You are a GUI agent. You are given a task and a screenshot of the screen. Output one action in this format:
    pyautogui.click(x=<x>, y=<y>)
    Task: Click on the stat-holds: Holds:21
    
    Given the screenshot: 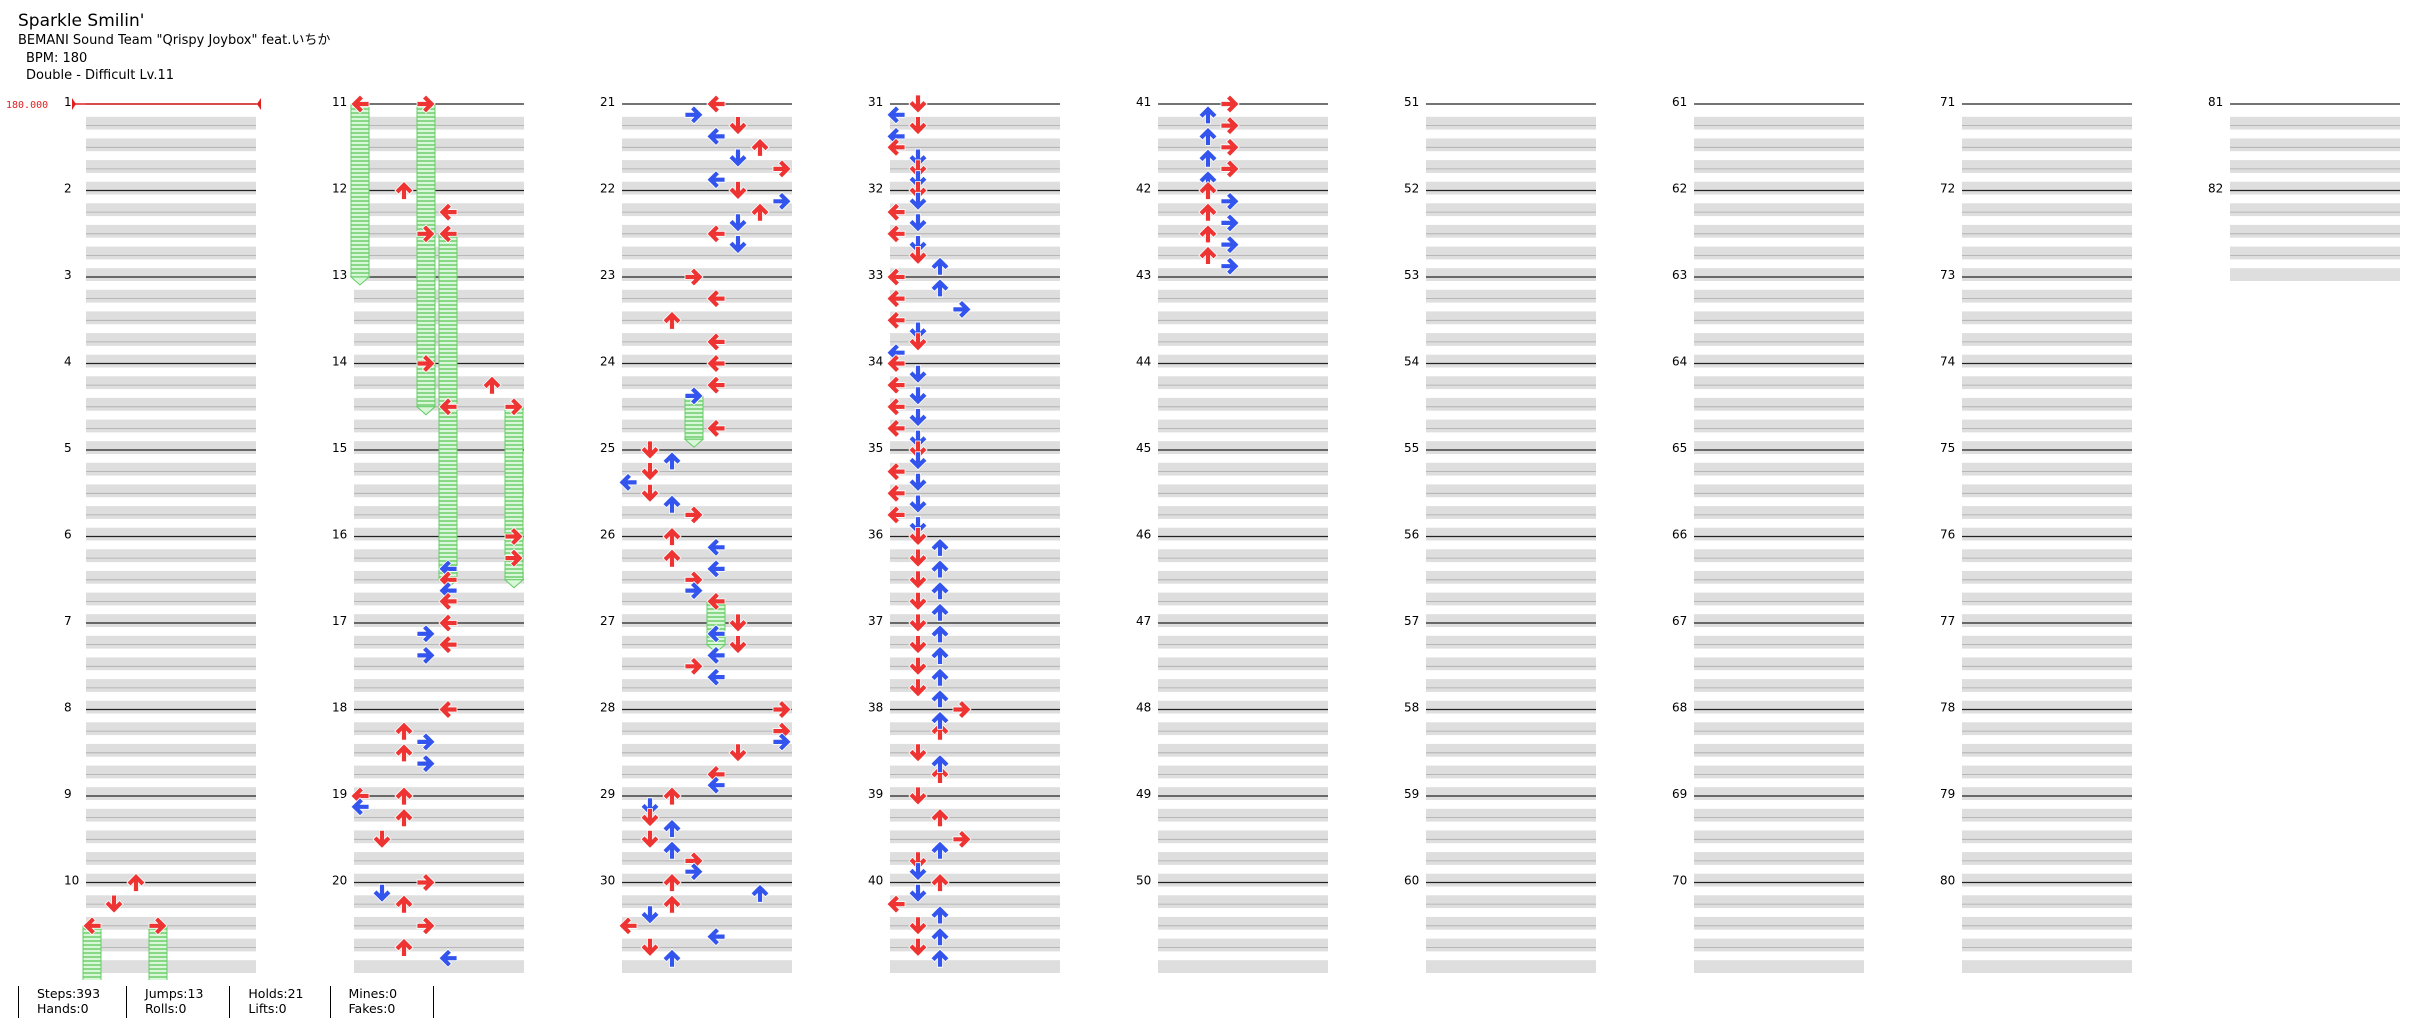 What is the action you would take?
    pyautogui.click(x=276, y=993)
    